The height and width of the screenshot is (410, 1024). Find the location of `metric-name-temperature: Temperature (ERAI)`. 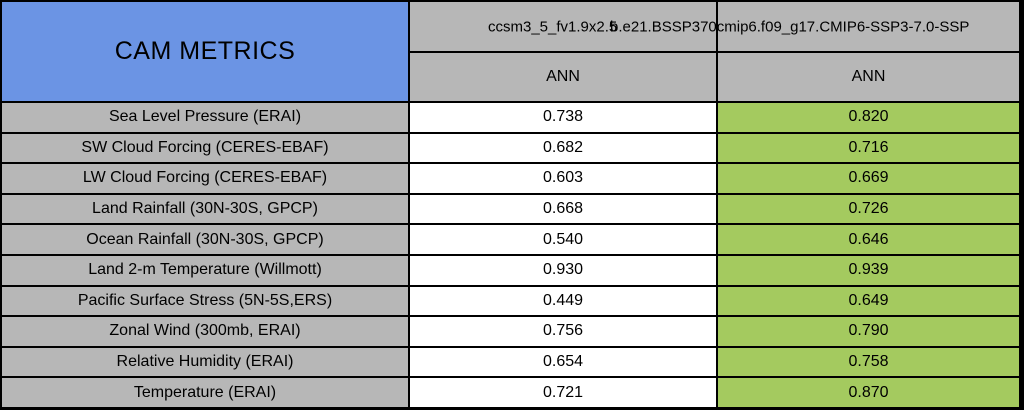

metric-name-temperature: Temperature (ERAI) is located at coordinates (205, 392).